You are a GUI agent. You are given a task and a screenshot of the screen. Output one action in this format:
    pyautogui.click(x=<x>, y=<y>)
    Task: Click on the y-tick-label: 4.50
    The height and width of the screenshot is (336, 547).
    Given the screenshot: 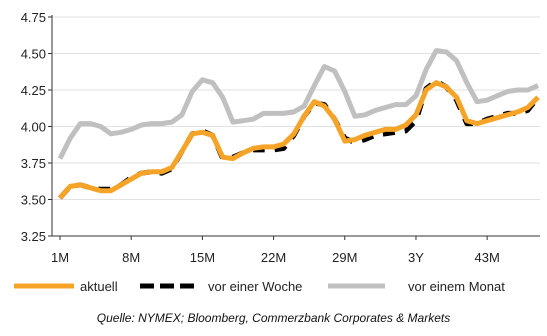 What is the action you would take?
    pyautogui.click(x=33, y=54)
    